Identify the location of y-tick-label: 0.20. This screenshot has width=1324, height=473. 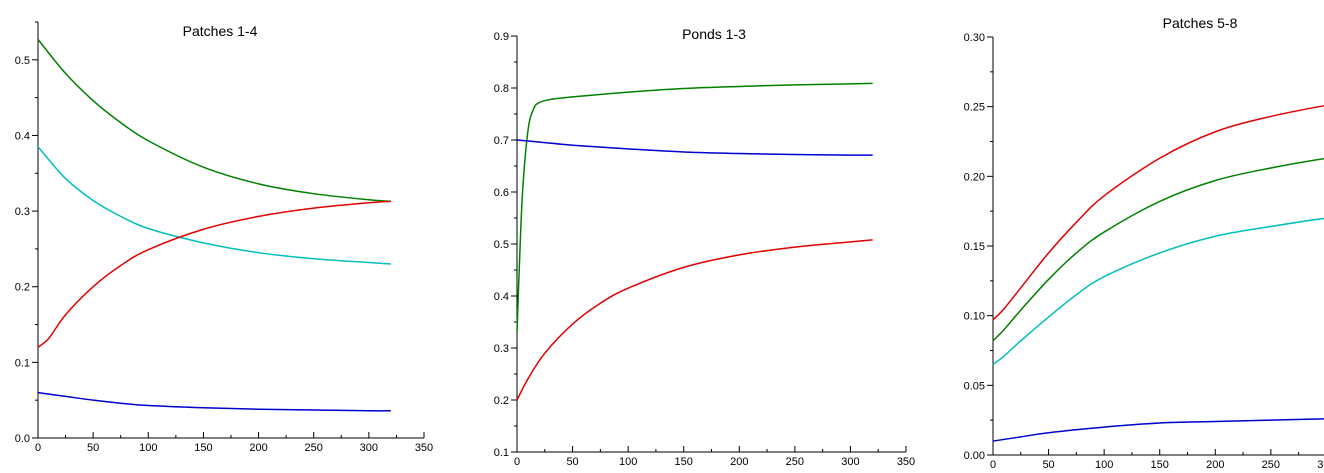
(974, 177).